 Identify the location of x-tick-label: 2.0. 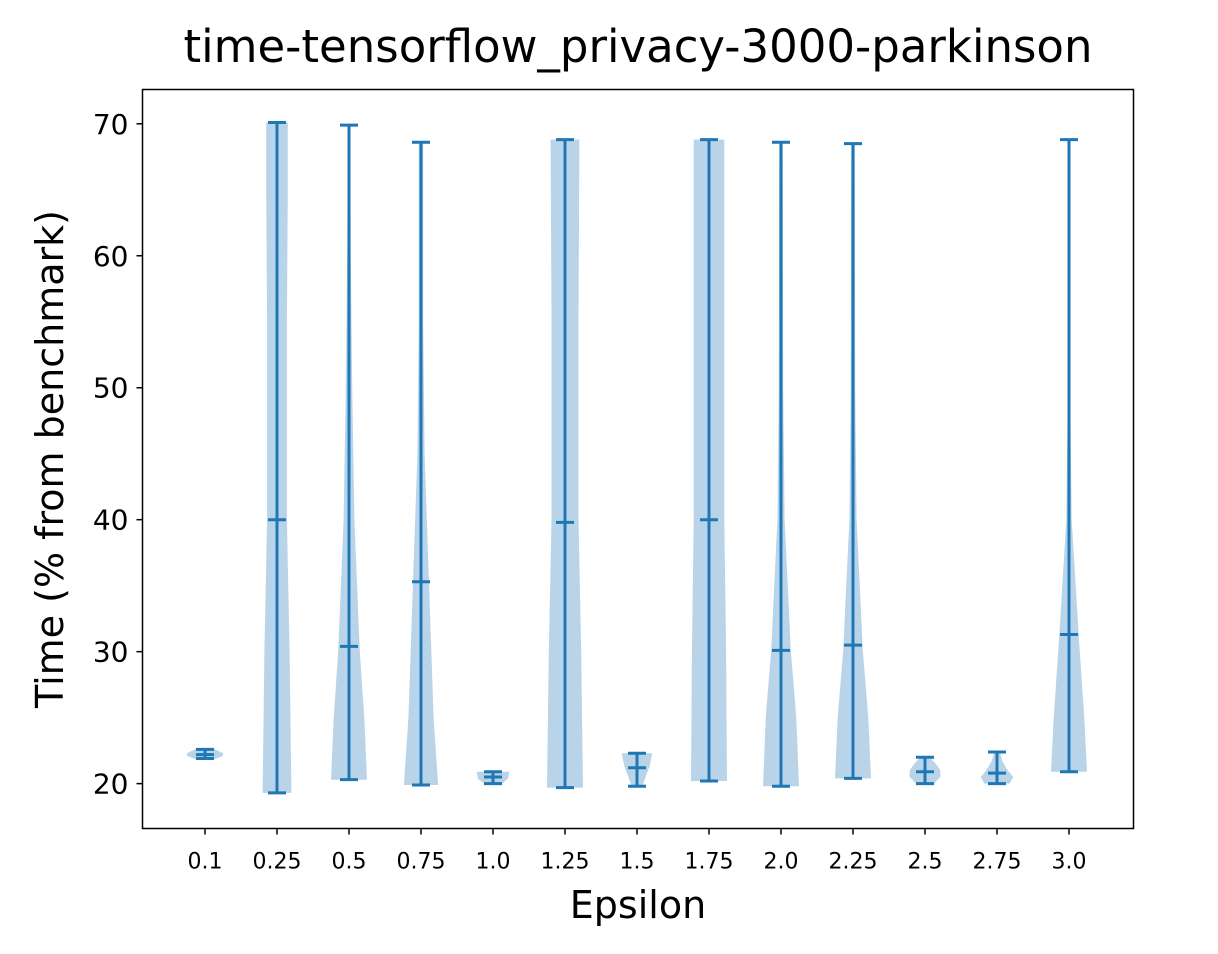
(781, 862).